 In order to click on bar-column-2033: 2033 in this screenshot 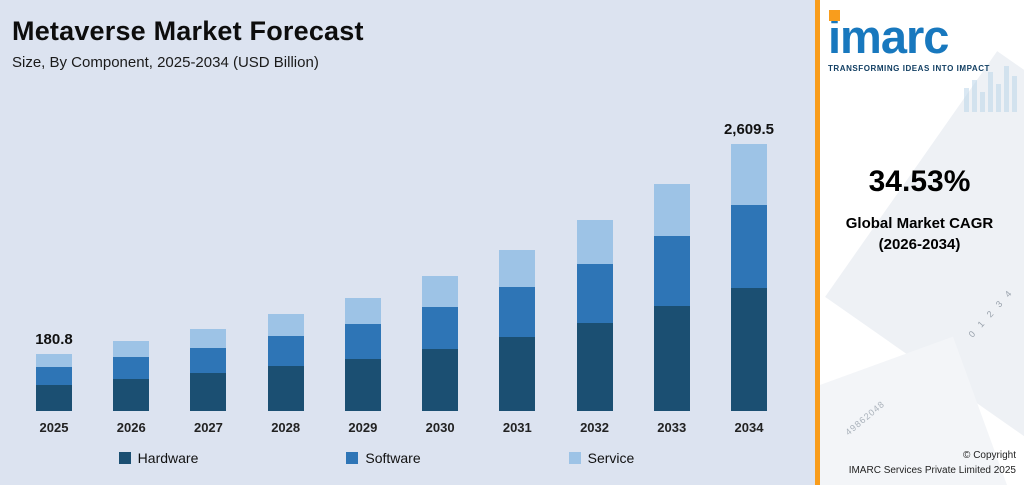, I will do `click(672, 254)`.